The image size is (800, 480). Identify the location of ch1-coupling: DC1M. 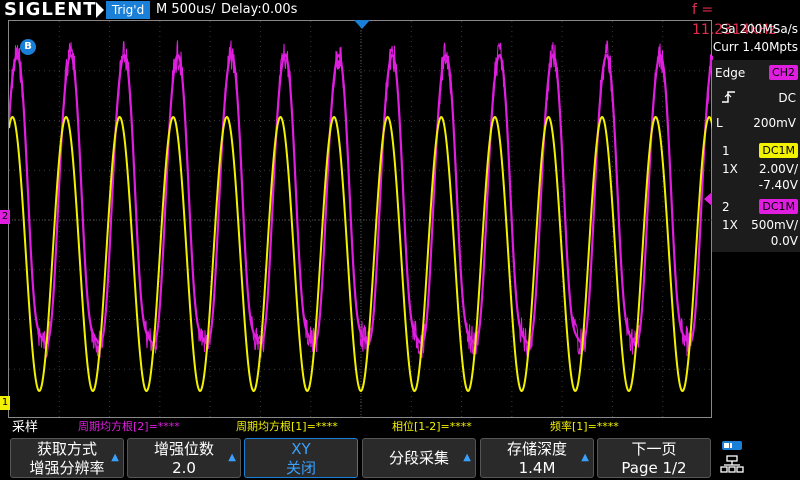
(778, 150).